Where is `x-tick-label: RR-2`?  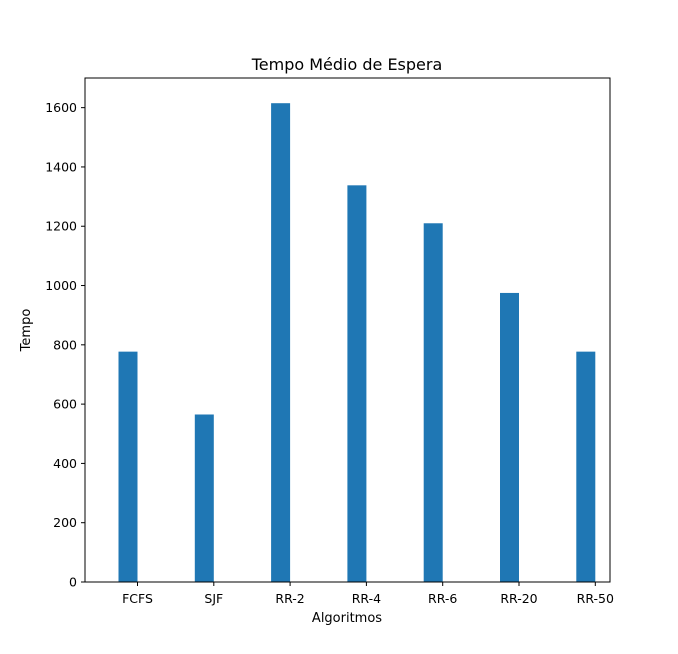 x-tick-label: RR-2 is located at coordinates (289, 598).